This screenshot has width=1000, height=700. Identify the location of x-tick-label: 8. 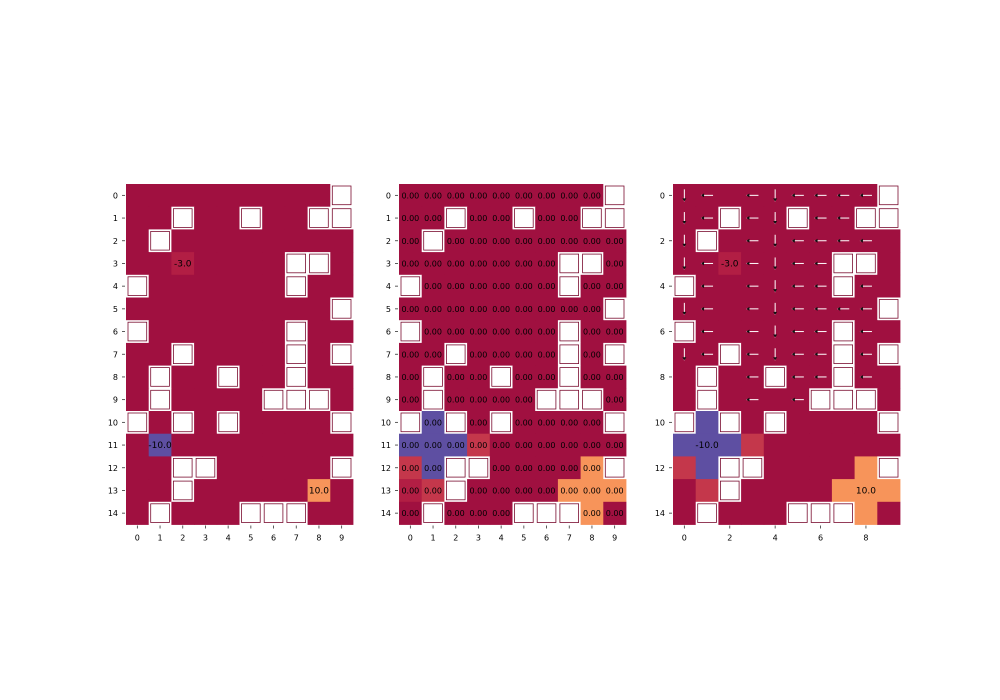
(318, 538).